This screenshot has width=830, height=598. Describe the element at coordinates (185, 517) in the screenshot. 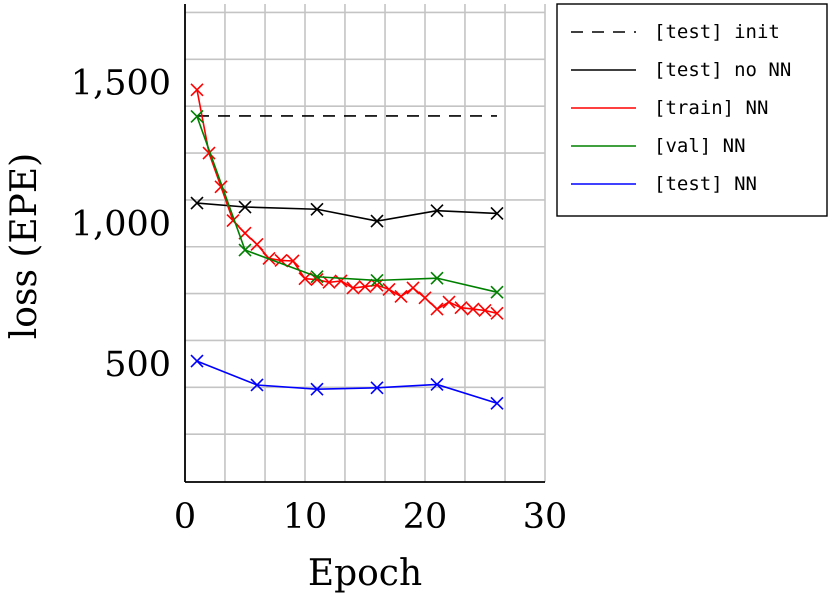

I see `x-tick-label: 0` at that location.